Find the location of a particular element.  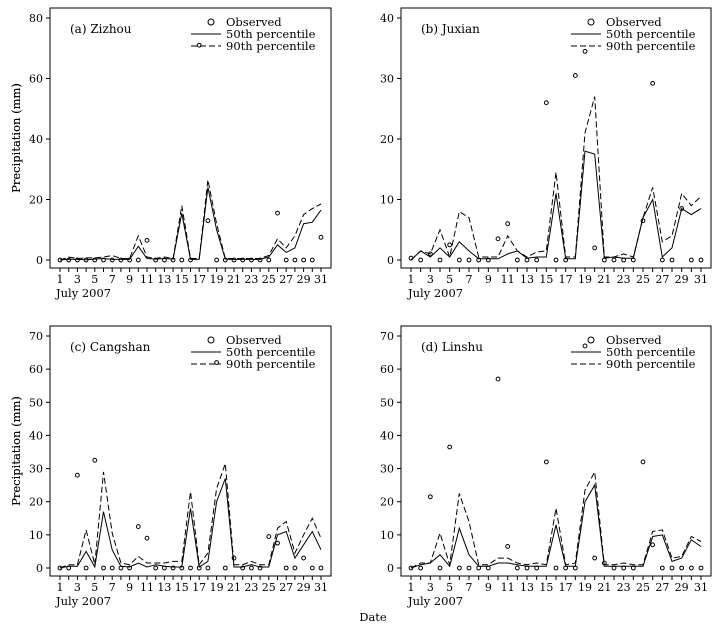

x-tick-label: 17 is located at coordinates (199, 279).